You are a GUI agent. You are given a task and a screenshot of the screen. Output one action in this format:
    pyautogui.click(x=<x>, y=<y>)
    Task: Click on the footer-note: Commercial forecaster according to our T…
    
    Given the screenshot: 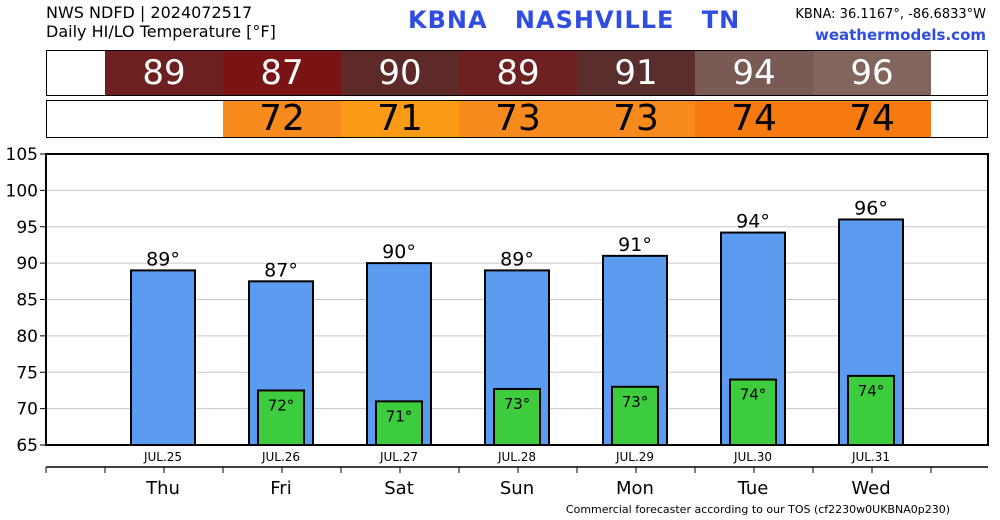 What is the action you would take?
    pyautogui.click(x=757, y=509)
    